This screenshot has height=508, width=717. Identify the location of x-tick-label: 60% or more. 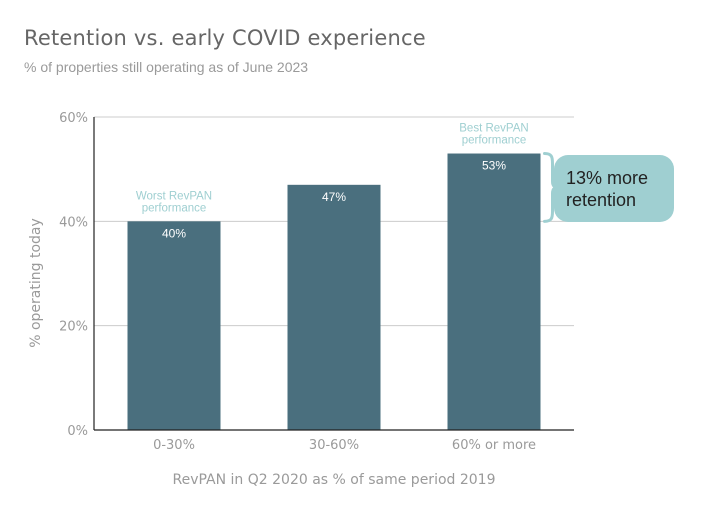
(494, 445).